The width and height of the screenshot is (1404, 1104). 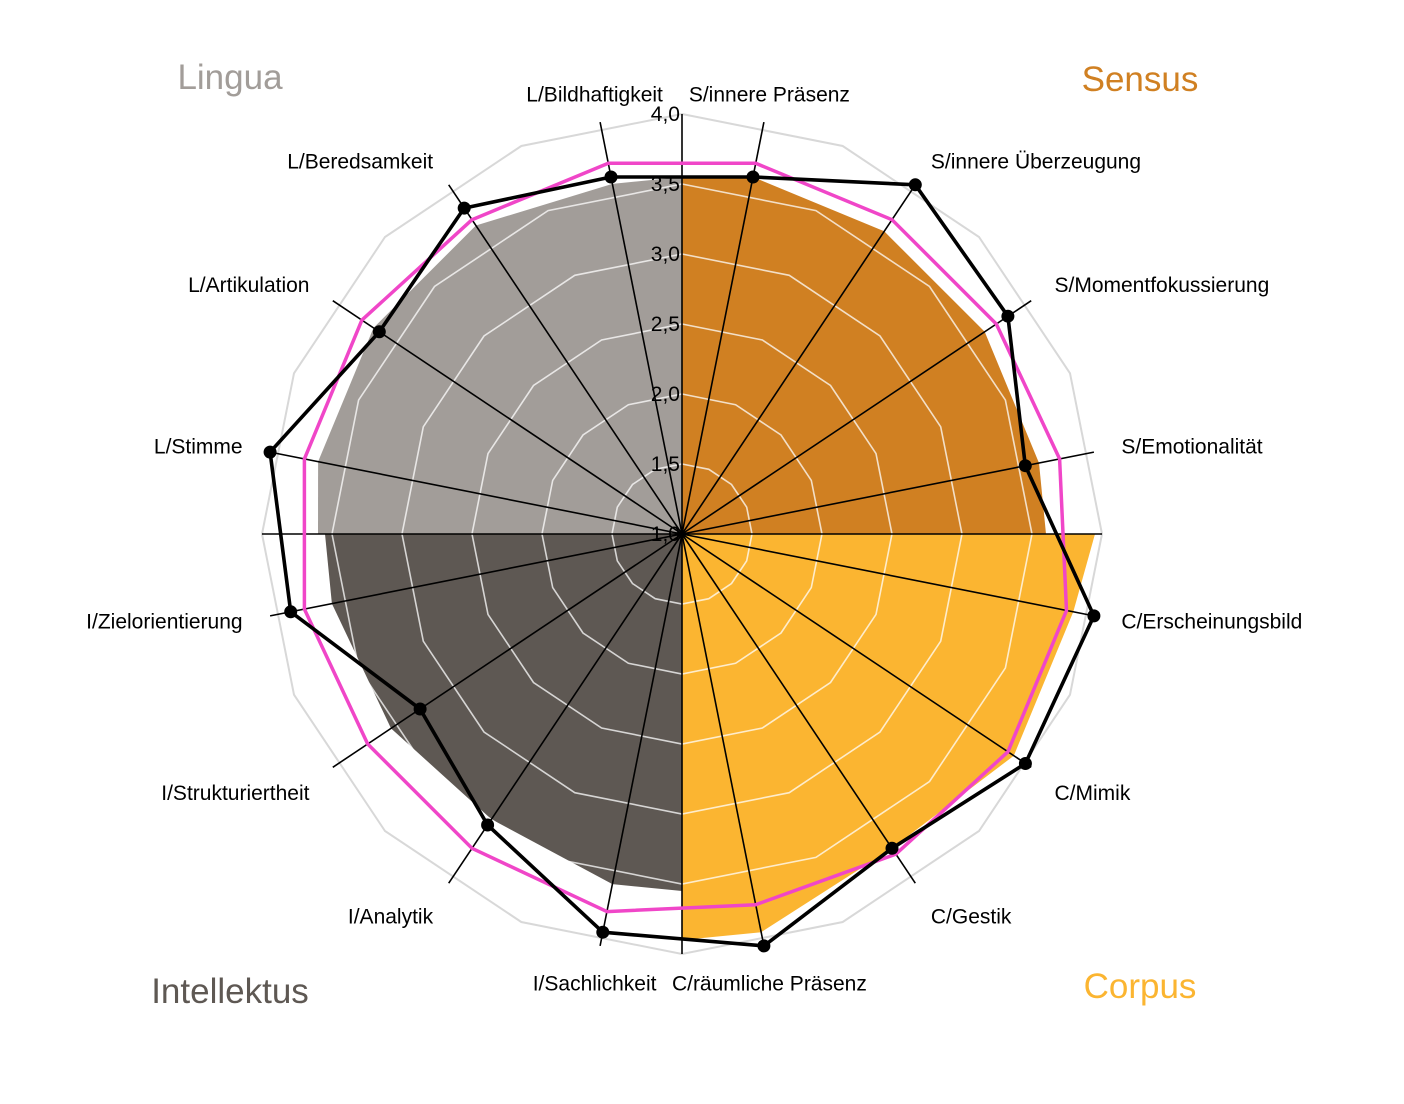 I want to click on axis-label-s-momentfokussierung: S/Momentfokussierung, so click(x=1162, y=285).